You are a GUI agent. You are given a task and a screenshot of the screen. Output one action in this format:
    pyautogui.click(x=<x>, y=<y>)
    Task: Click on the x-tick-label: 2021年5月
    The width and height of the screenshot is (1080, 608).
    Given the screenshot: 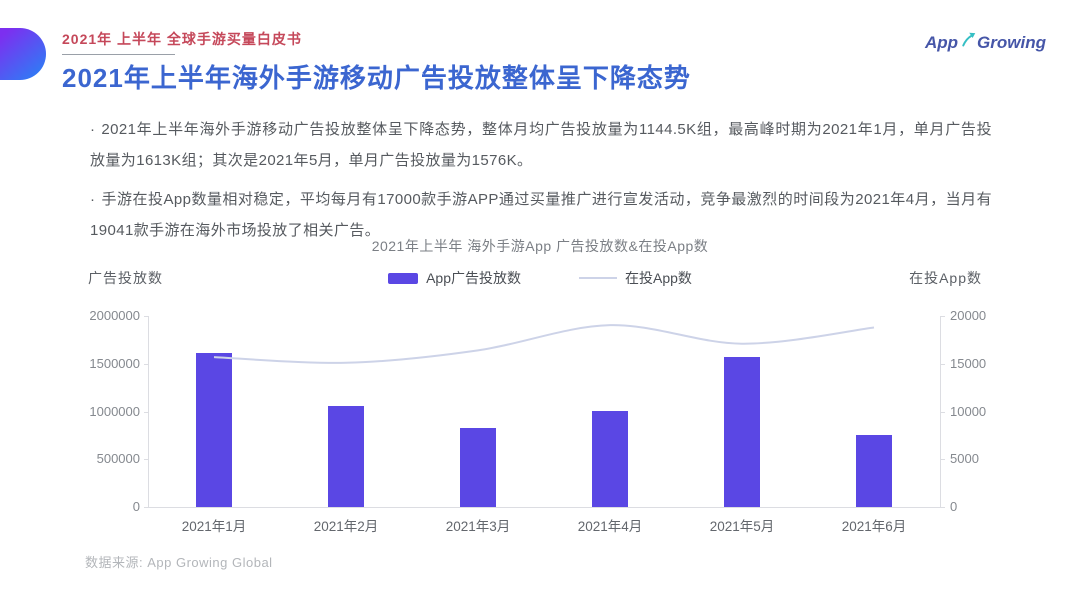 What is the action you would take?
    pyautogui.click(x=742, y=526)
    